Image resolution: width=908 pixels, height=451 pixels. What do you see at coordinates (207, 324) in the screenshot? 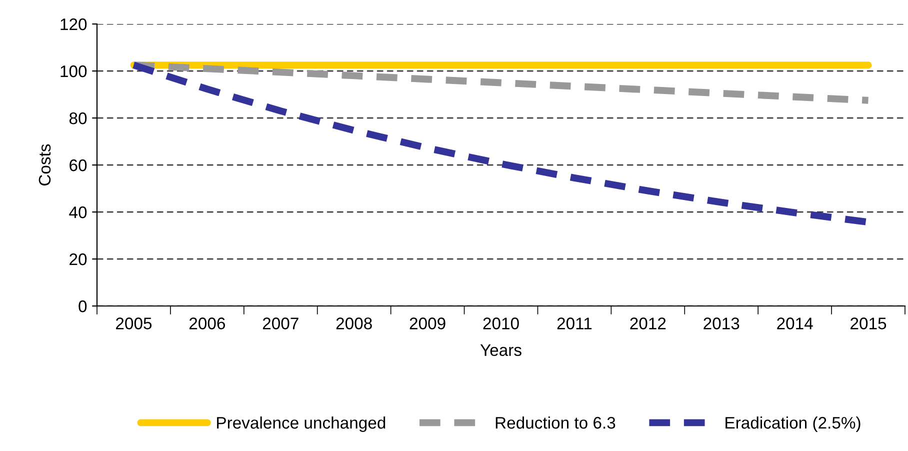
I see `x-tick-label: 2006` at bounding box center [207, 324].